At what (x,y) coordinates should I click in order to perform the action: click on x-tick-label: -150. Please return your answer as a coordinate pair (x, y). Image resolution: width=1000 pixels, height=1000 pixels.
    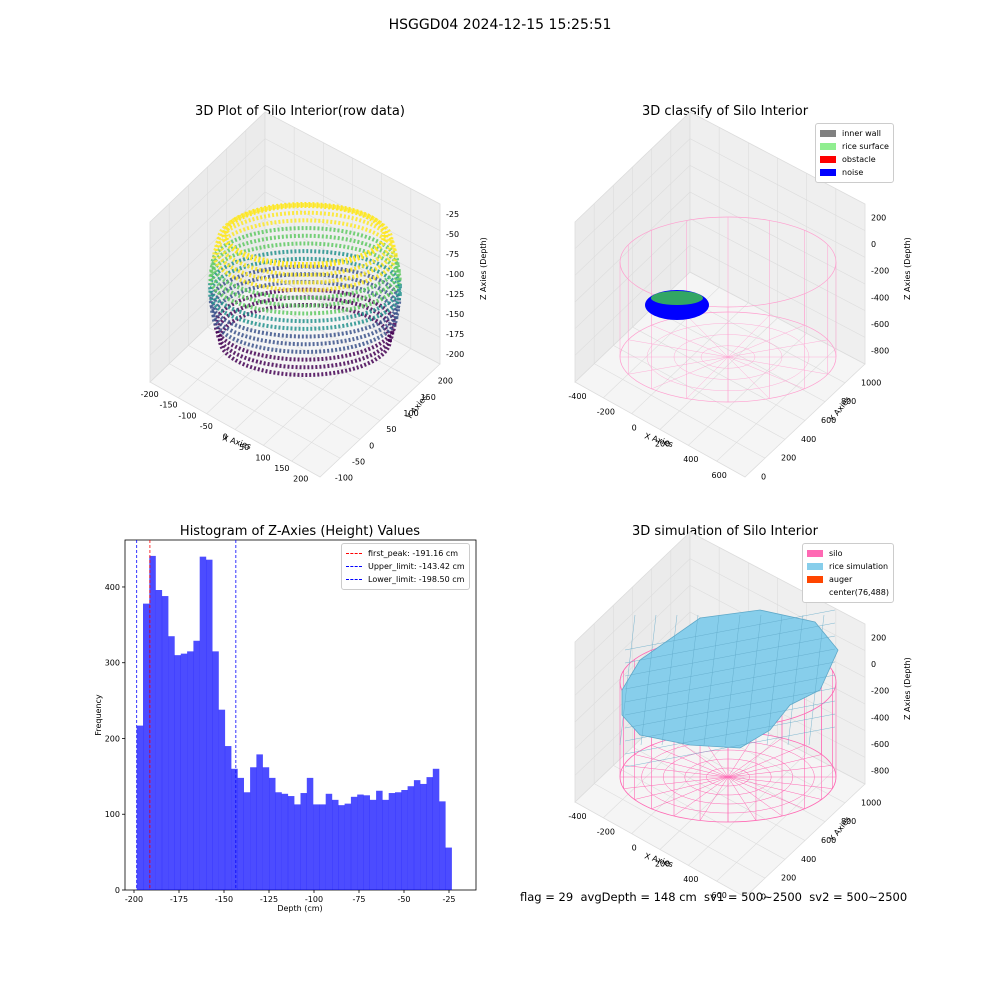
    Looking at the image, I should click on (168, 405).